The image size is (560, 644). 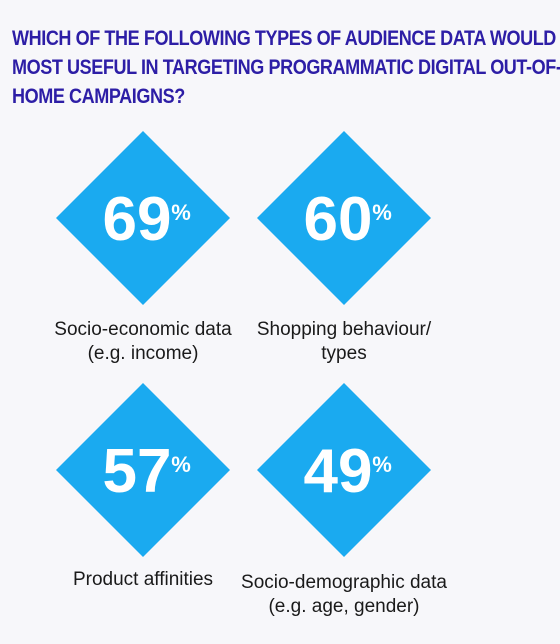 What do you see at coordinates (343, 606) in the screenshot?
I see `stat-label: (e.g. age, gender)` at bounding box center [343, 606].